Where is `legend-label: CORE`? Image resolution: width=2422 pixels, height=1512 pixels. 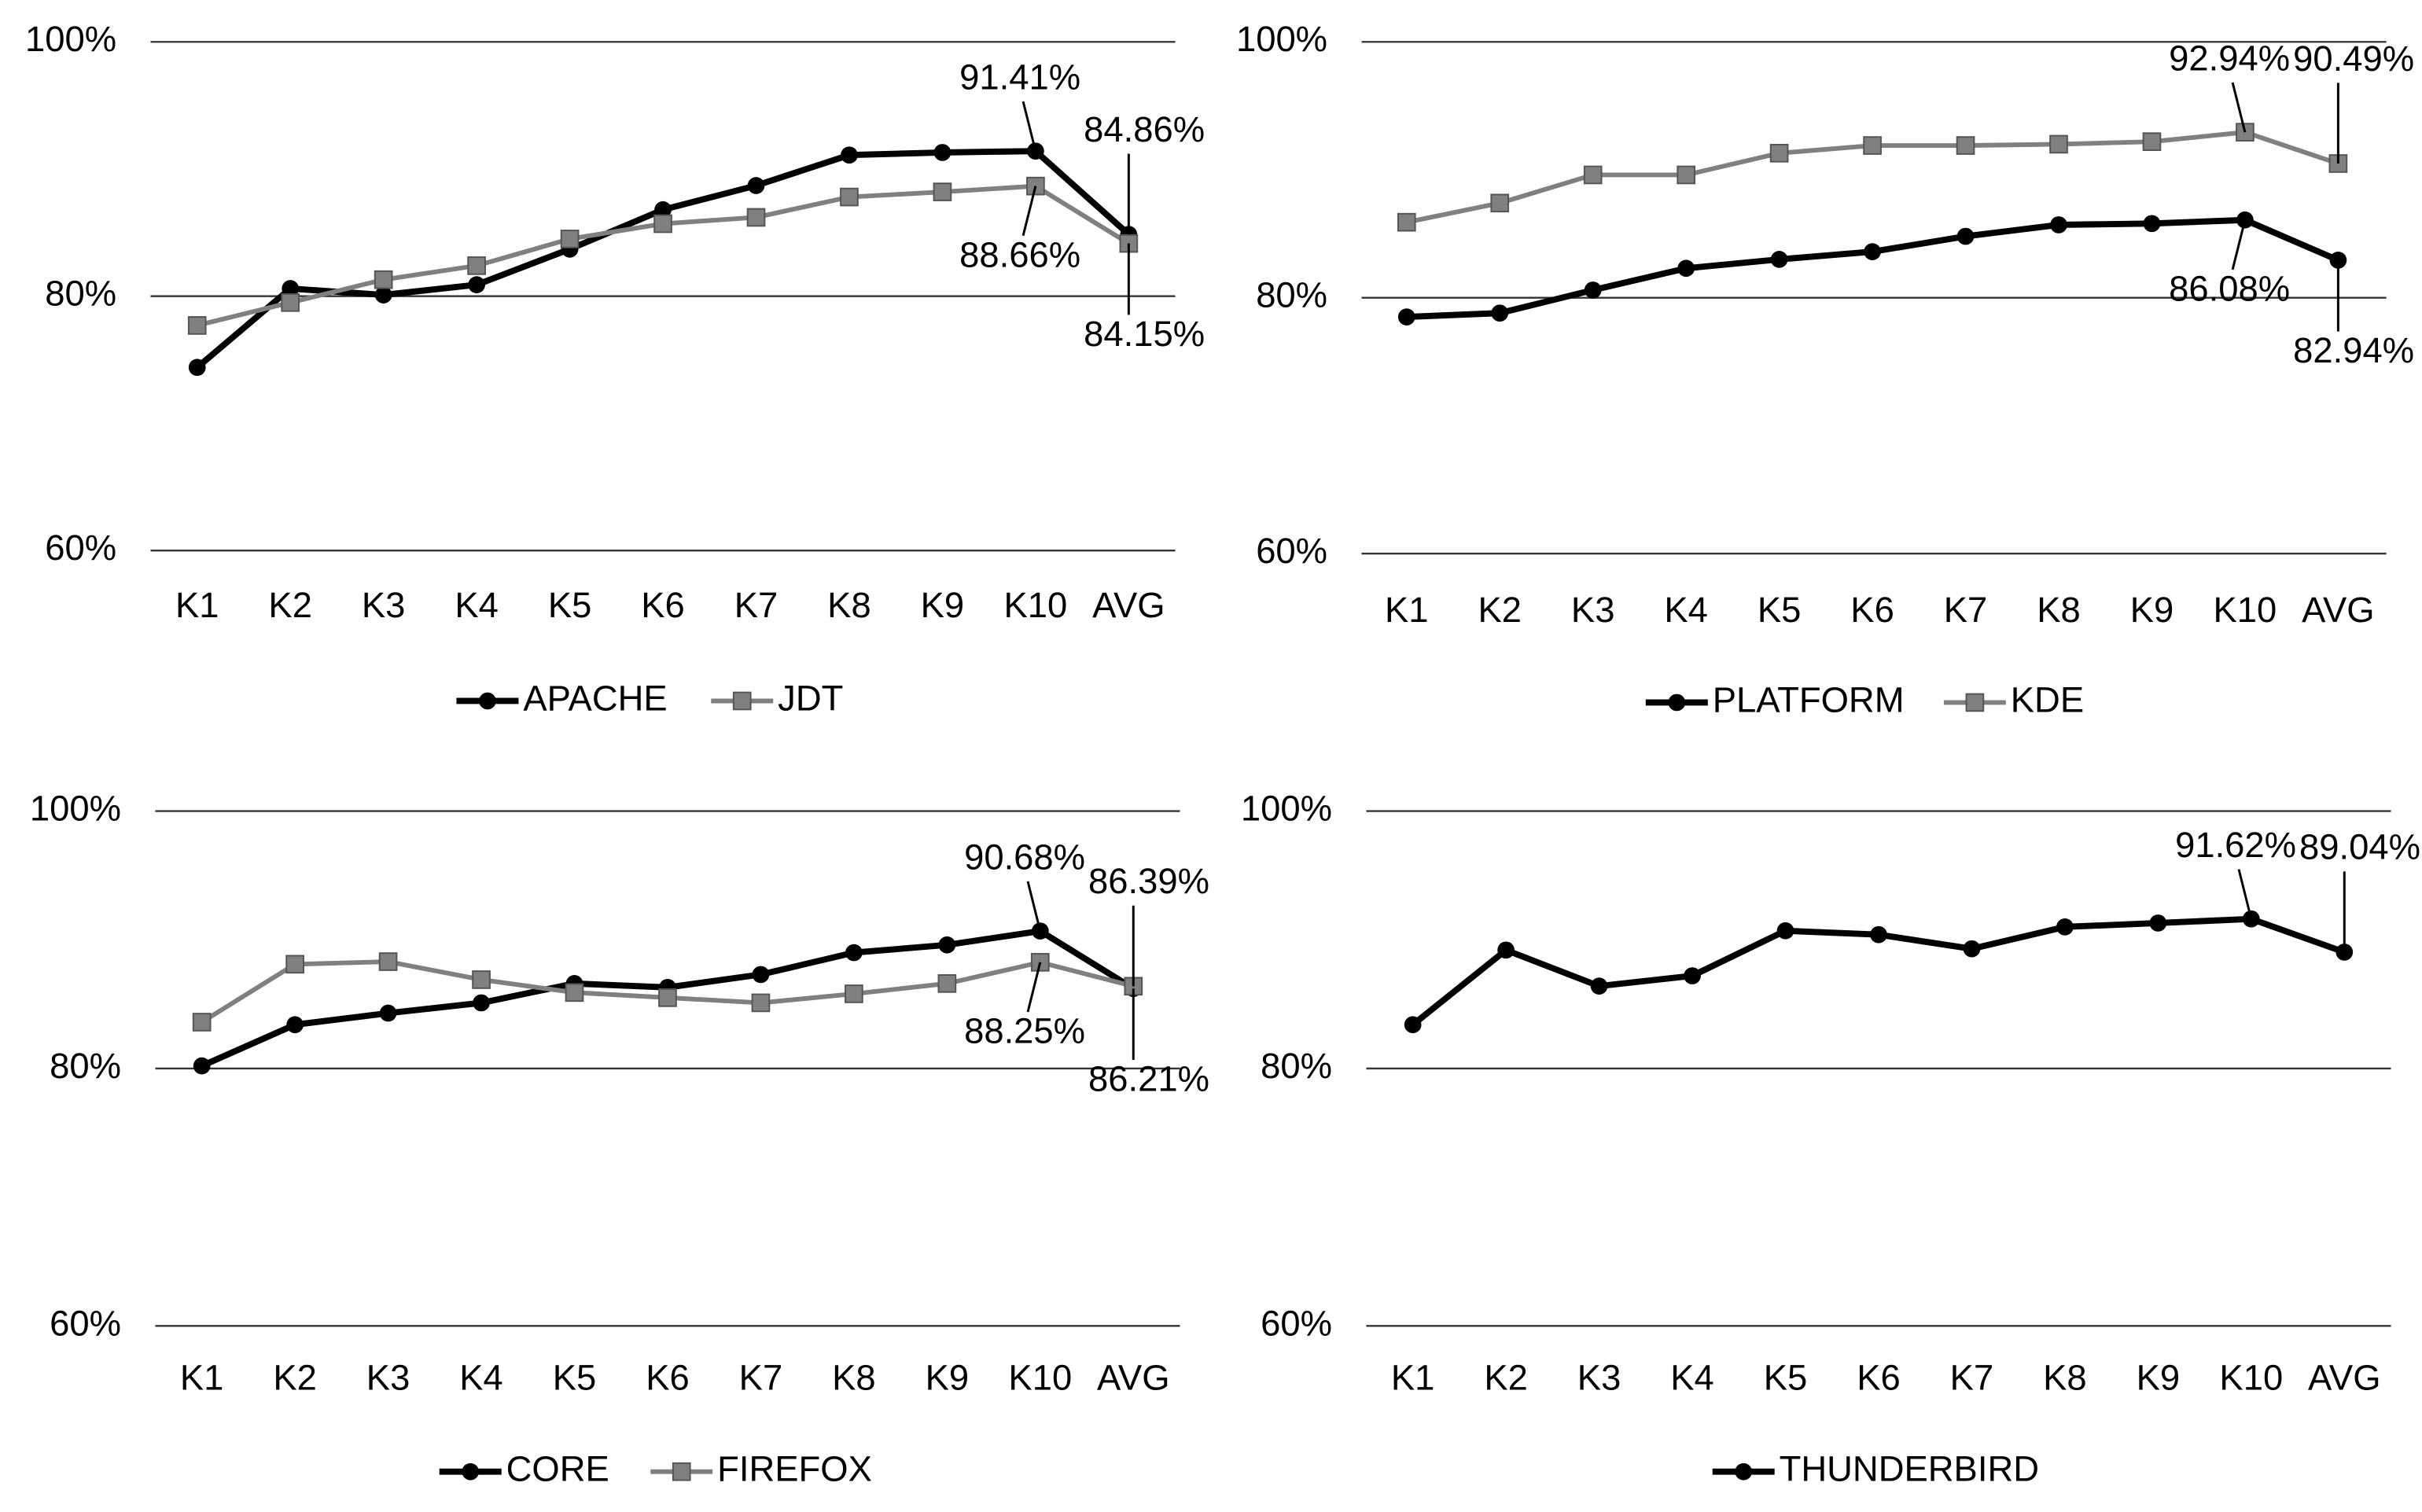
legend-label: CORE is located at coordinates (557, 1469).